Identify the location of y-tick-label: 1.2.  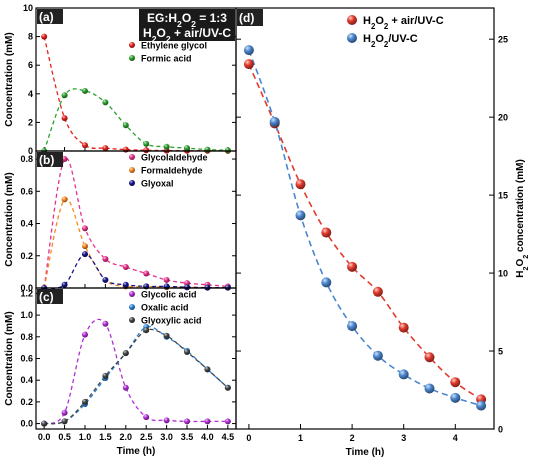
(26, 293).